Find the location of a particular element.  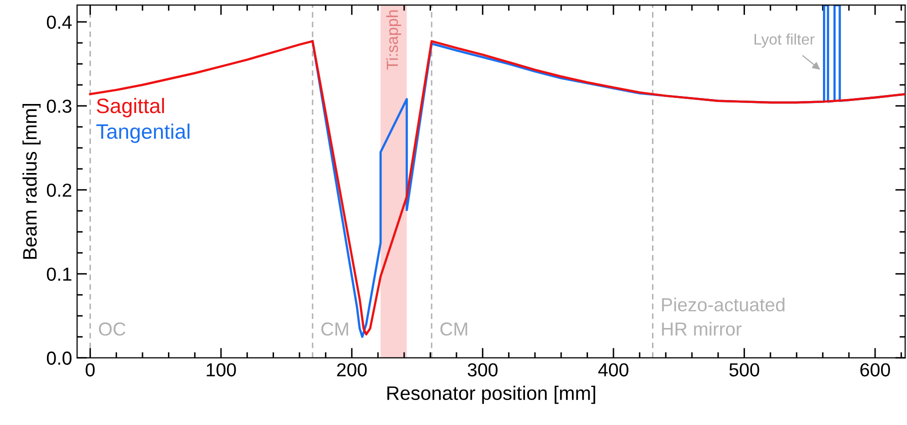

y-tick-label: 0.4 is located at coordinates (59, 22).